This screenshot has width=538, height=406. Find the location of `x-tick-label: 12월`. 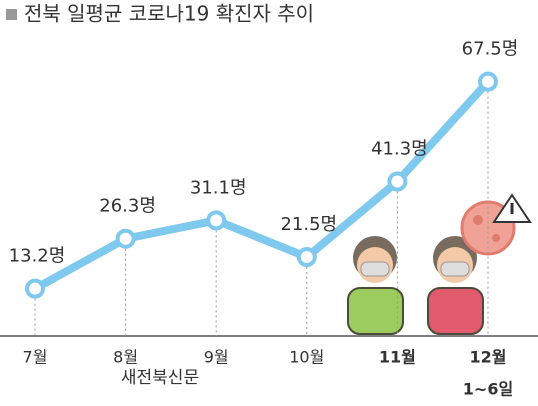

x-tick-label: 12월 is located at coordinates (488, 357).